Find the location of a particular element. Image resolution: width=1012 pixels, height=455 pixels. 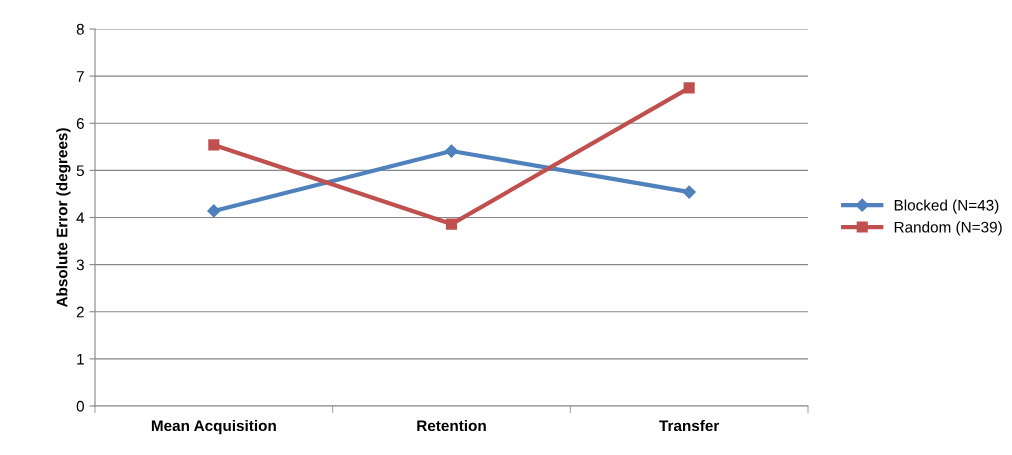

y-tick-label: 7 is located at coordinates (80, 76).